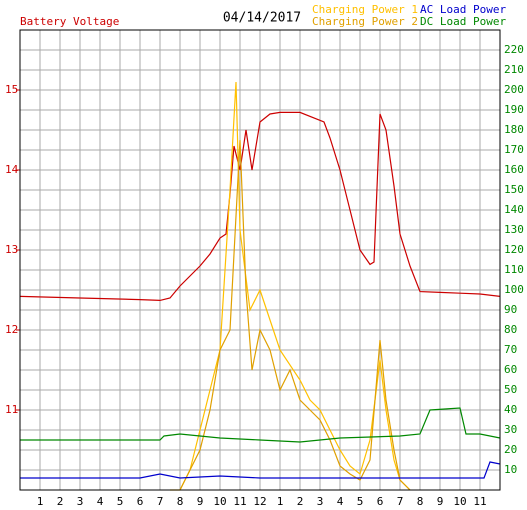 The image size is (527, 510). Describe the element at coordinates (12, 169) in the screenshot. I see `y-tick-label: 14` at that location.